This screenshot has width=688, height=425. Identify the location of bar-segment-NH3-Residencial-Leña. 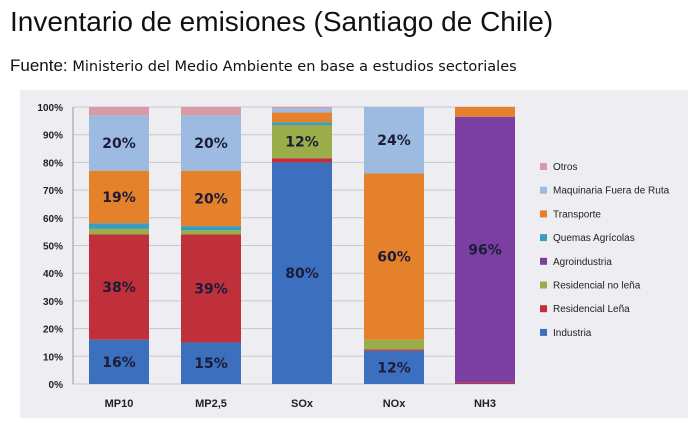
(485, 383).